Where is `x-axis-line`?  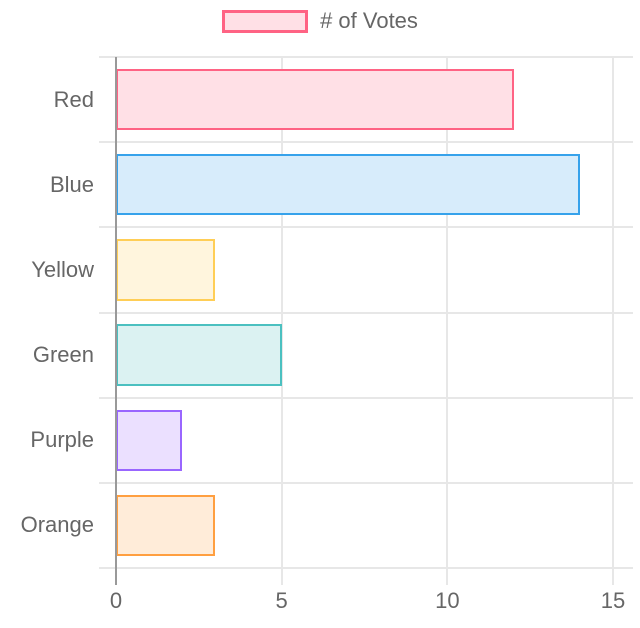 x-axis-line is located at coordinates (366, 568).